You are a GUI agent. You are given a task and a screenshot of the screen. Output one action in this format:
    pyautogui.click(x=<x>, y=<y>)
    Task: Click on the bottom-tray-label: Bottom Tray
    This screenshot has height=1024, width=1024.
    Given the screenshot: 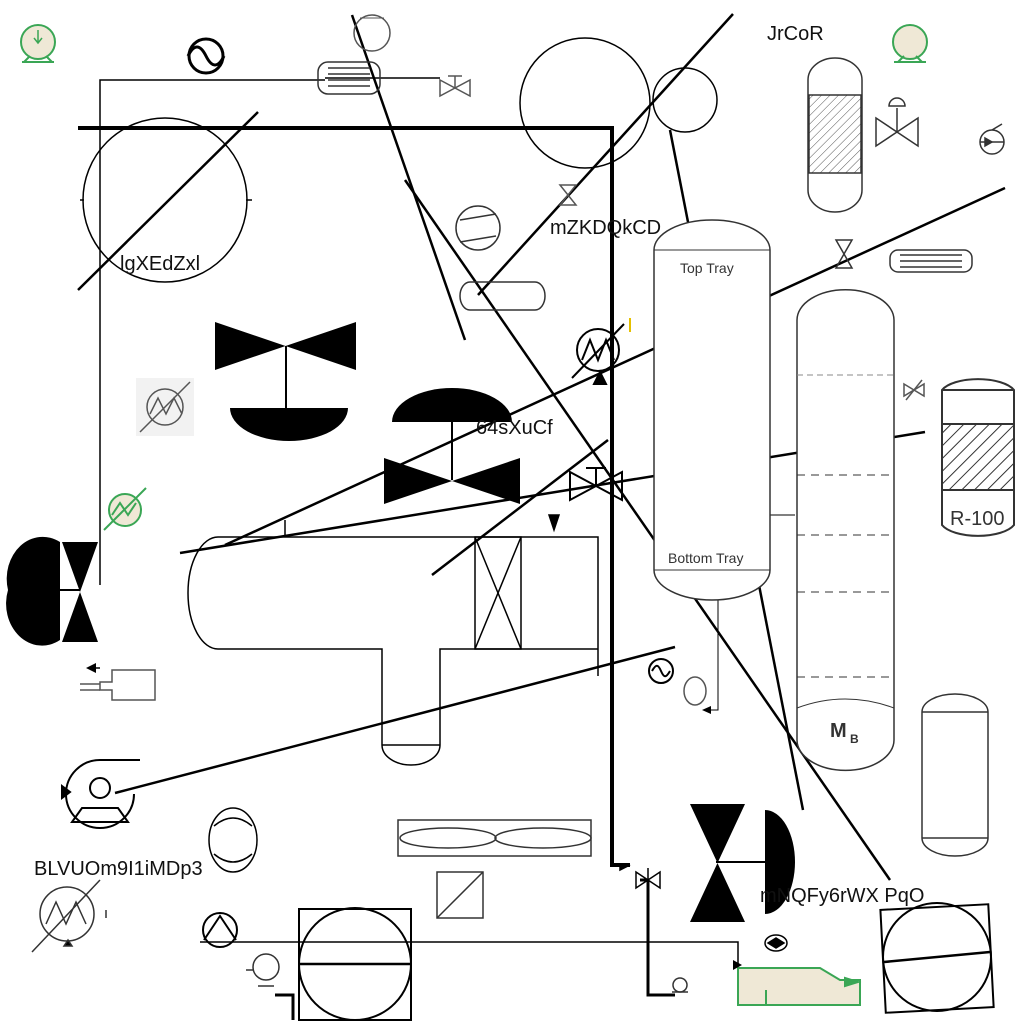 What is the action you would take?
    pyautogui.click(x=705, y=558)
    